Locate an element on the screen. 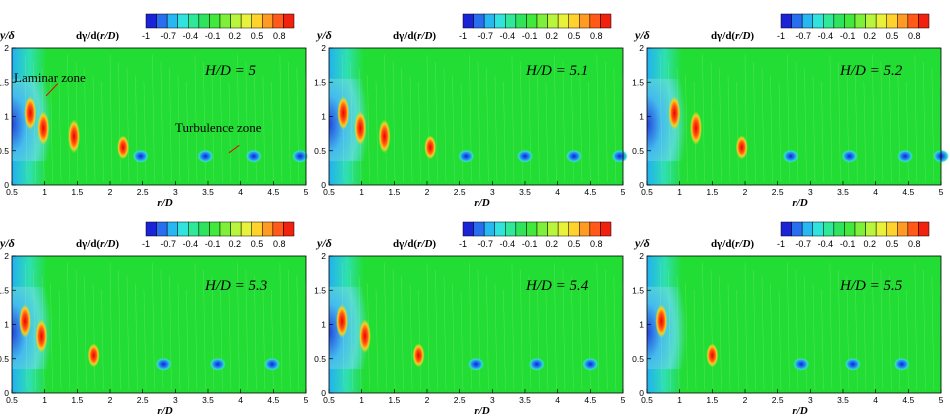  y-tick-label: 1 is located at coordinates (6, 117).